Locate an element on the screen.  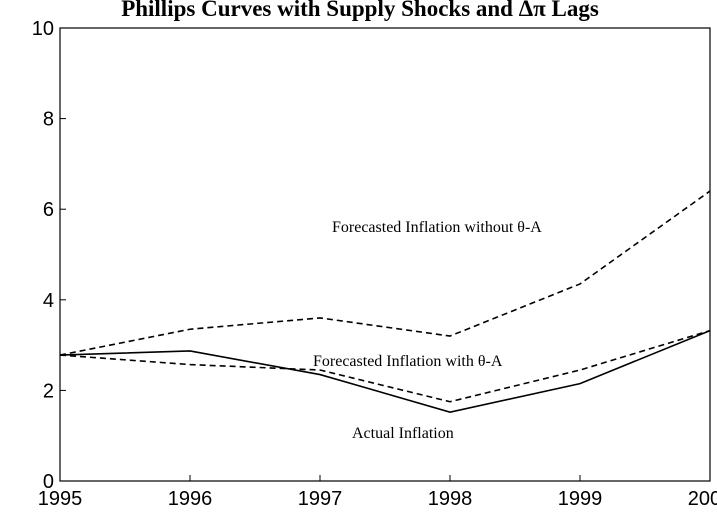
y-tick-label: 10 is located at coordinates (43, 29).